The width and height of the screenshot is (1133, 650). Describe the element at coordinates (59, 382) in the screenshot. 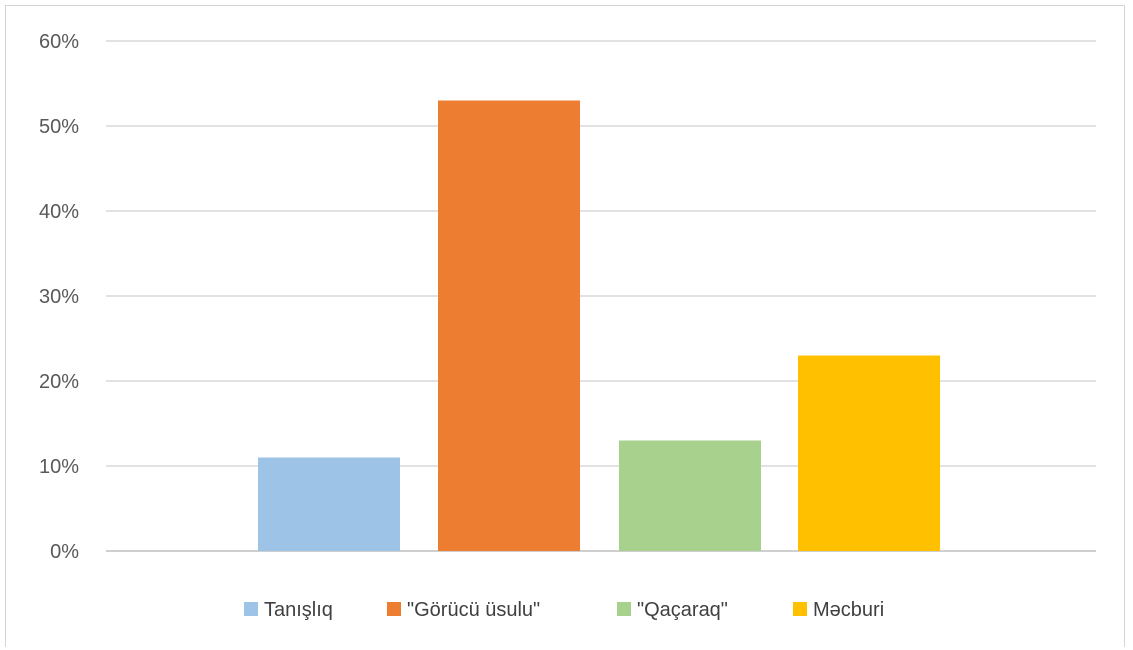

I see `y-tick-label: 20%` at that location.